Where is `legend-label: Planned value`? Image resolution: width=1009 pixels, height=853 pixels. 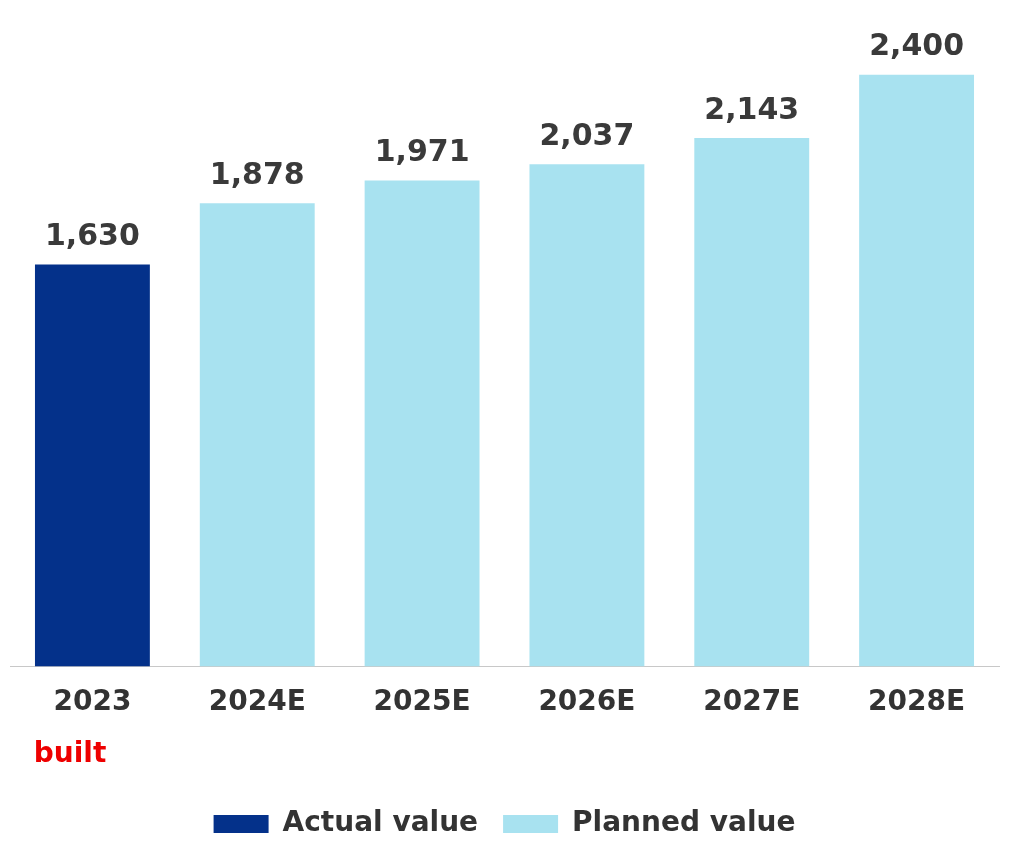
legend-label: Planned value is located at coordinates (684, 822).